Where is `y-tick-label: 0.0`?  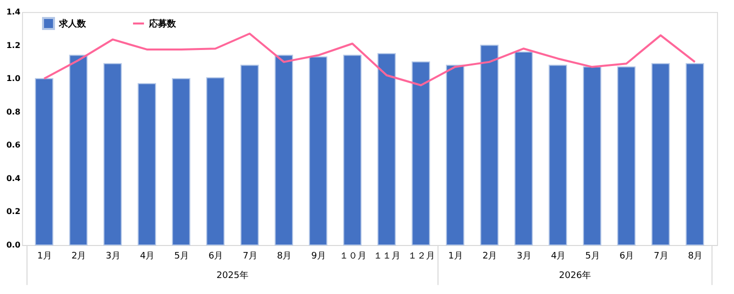
y-tick-label: 0.0 is located at coordinates (13, 245).